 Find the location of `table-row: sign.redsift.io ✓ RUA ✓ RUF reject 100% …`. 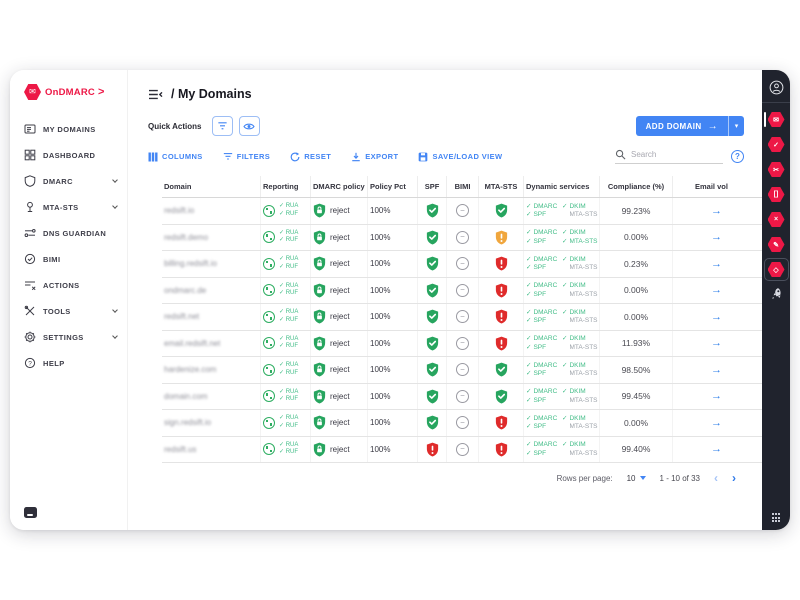

table-row: sign.redsift.io ✓ RUA ✓ RUF reject 100% … is located at coordinates (462, 423).